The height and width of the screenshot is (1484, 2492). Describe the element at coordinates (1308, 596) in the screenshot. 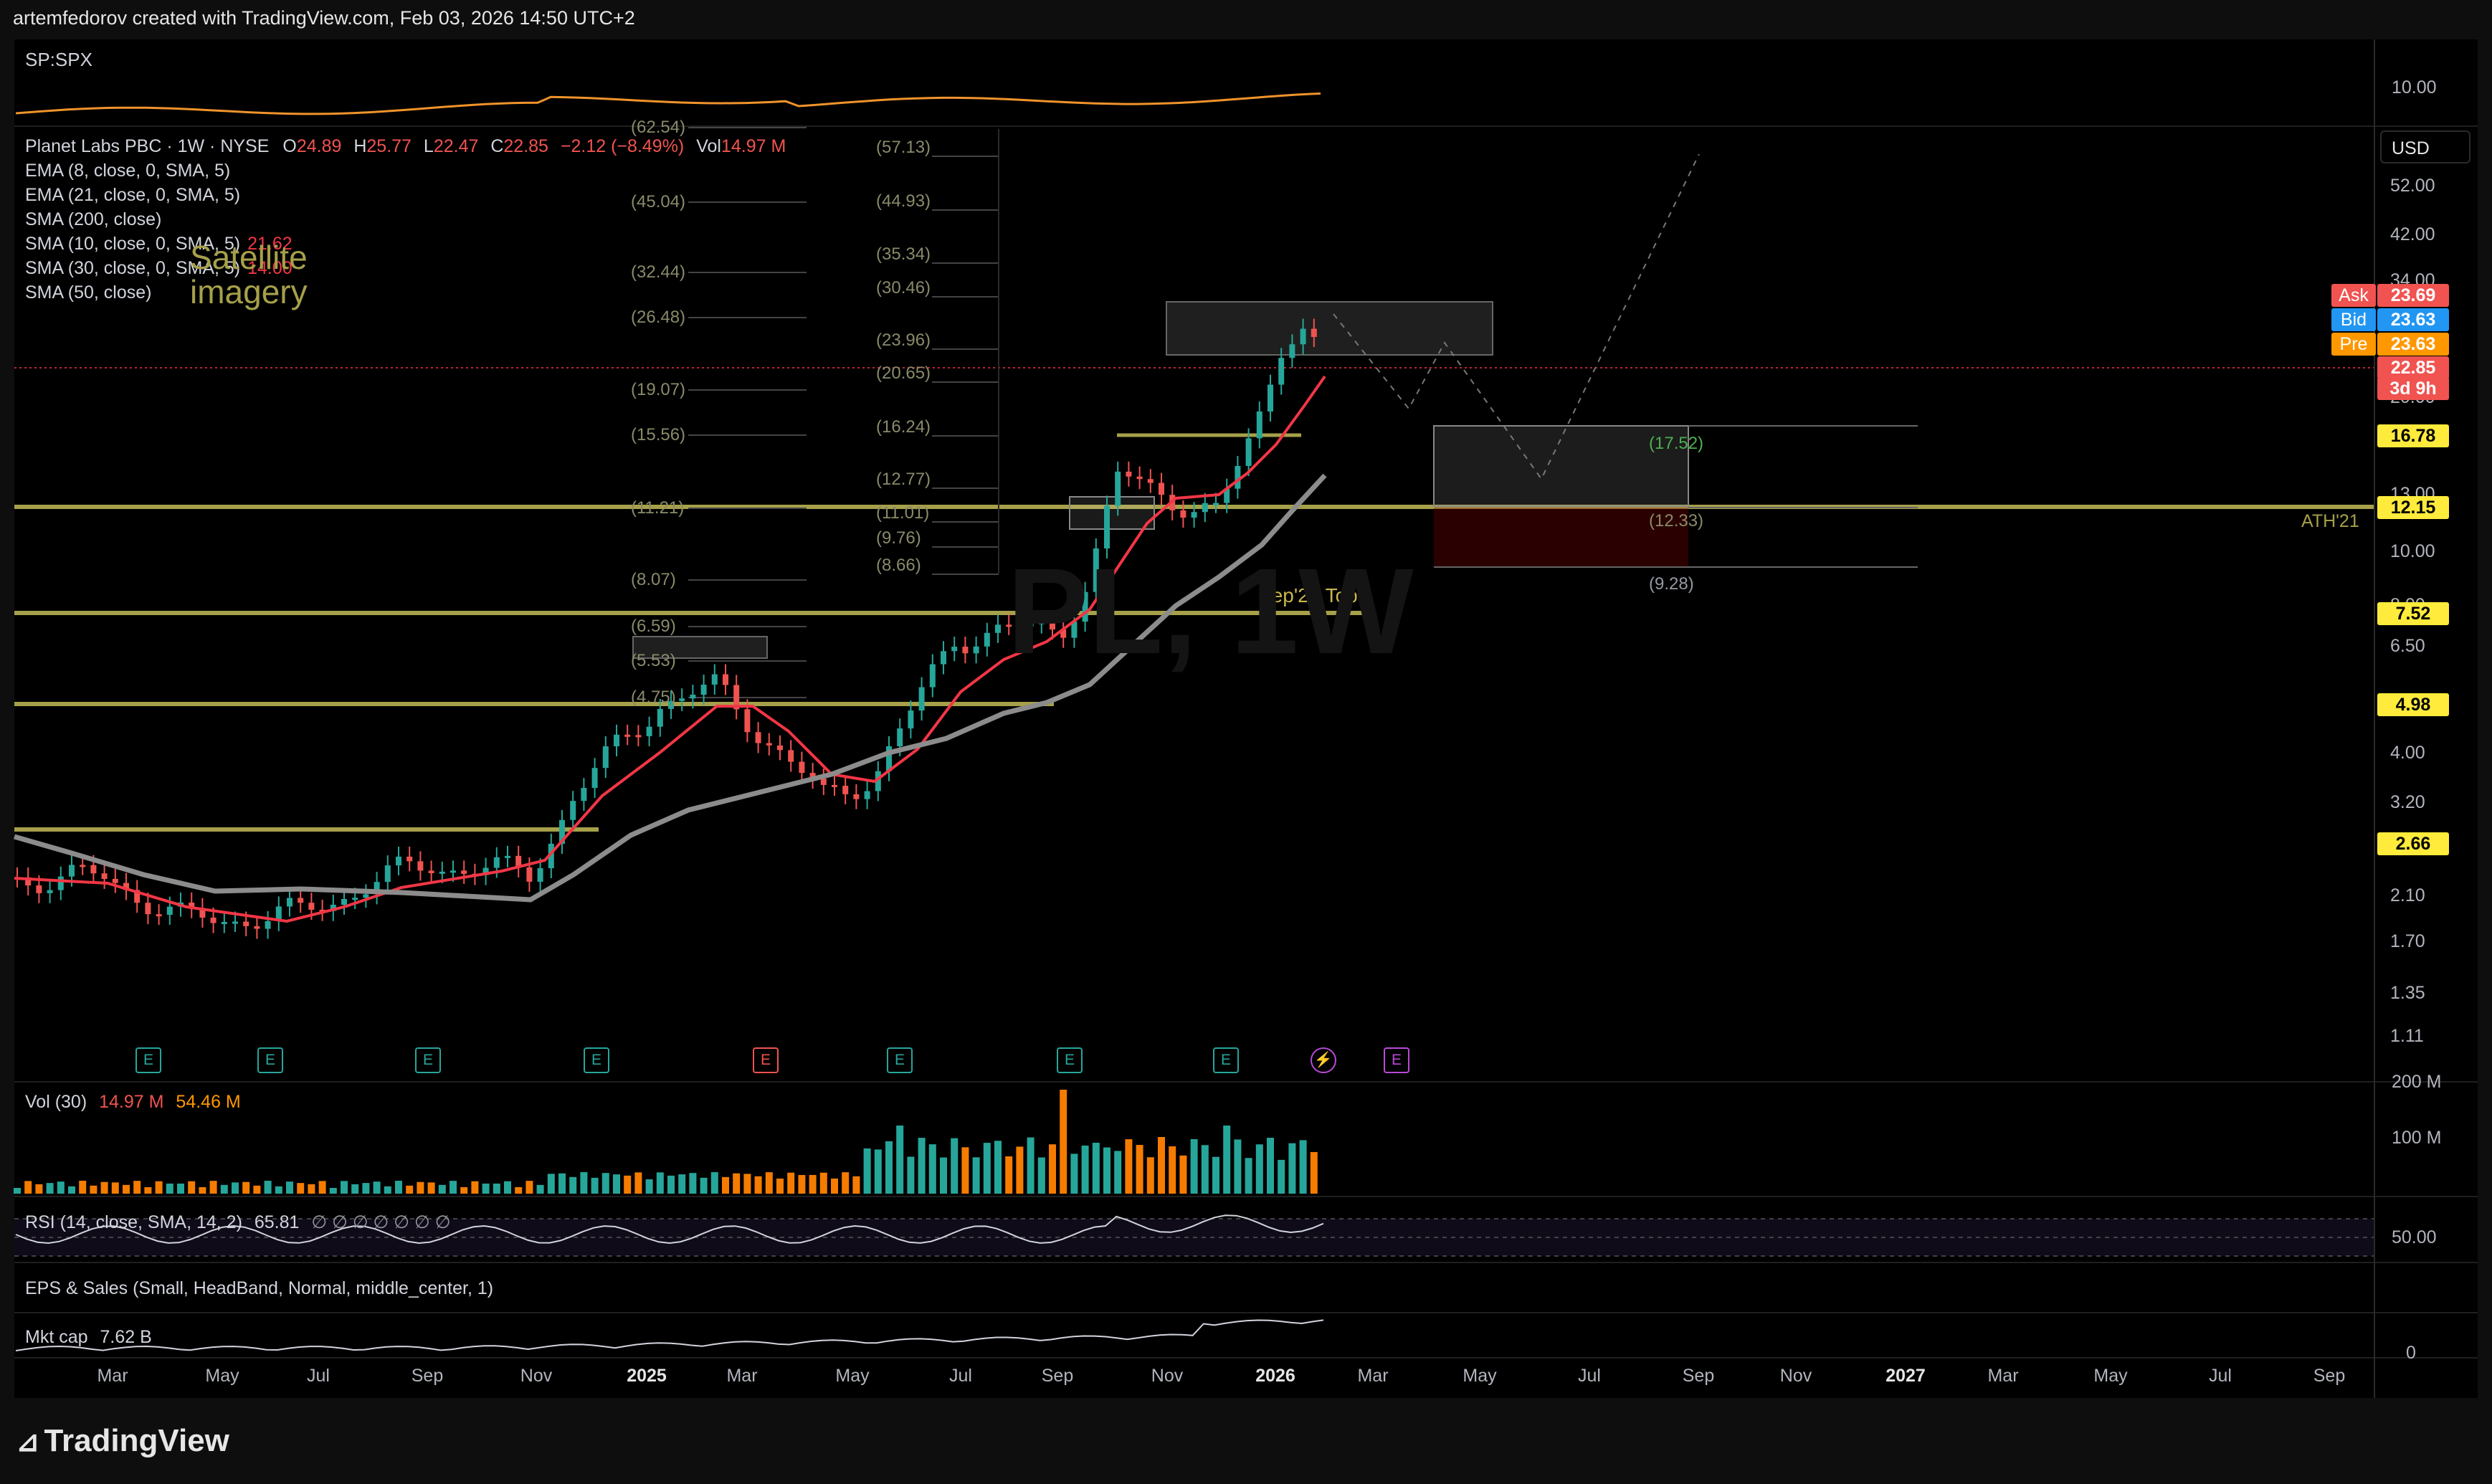

I see `sep22-top-label: Sep'22 Top` at that location.